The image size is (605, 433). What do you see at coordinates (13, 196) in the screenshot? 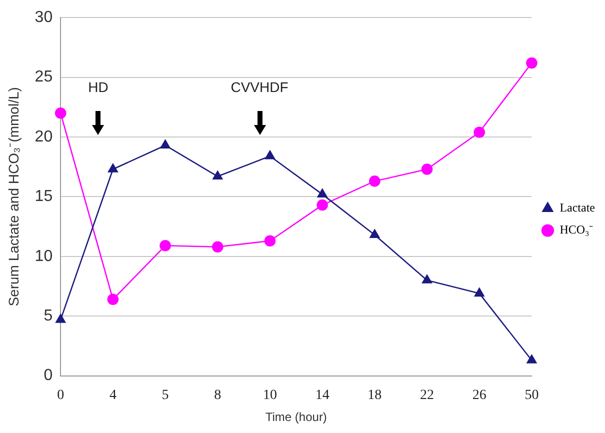
I see `y-axis-title: Serum Lactate and HCO₃⁻(mmol/L)` at bounding box center [13, 196].